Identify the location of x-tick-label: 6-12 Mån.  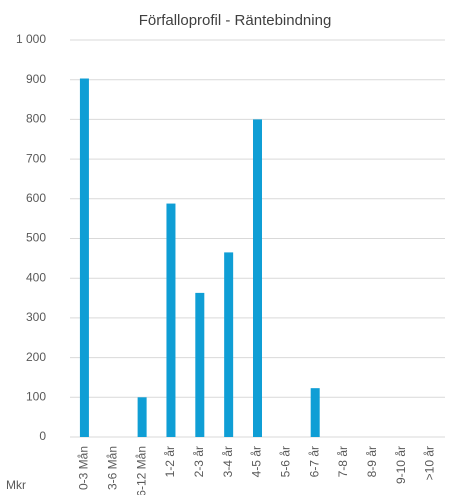
(141, 470).